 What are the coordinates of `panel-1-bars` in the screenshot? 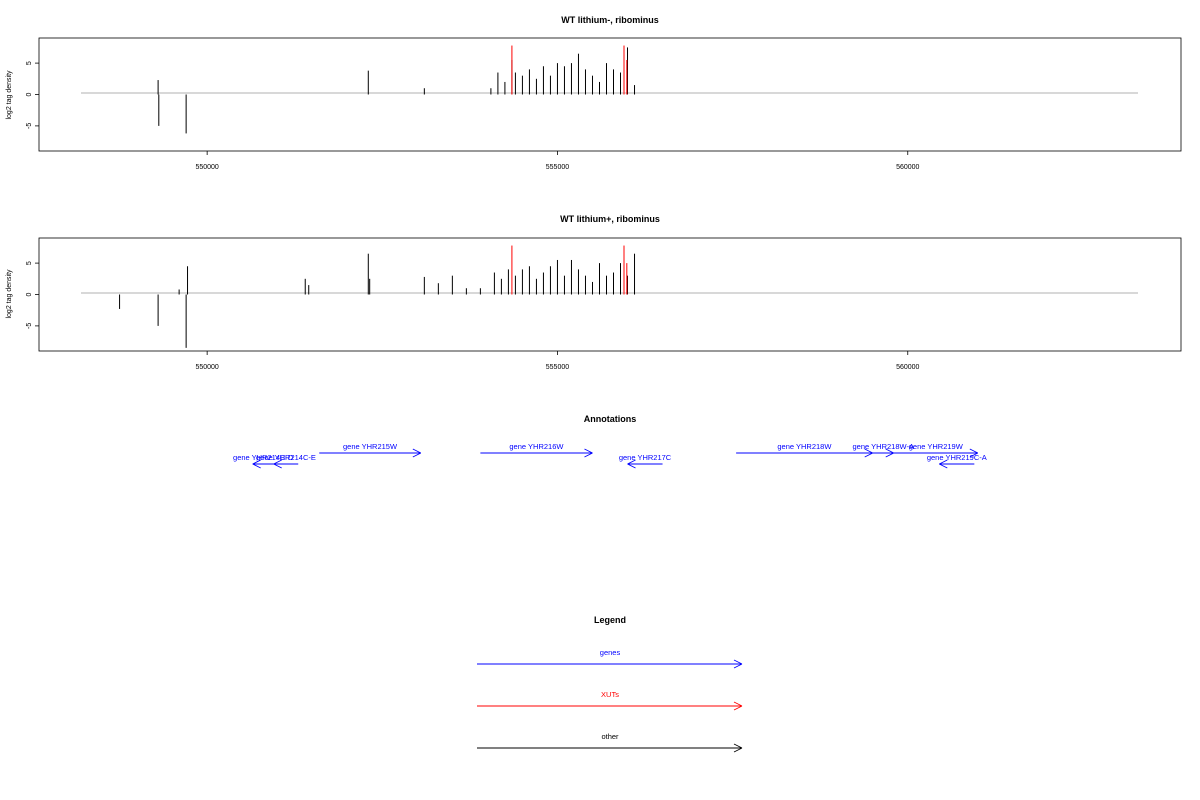 It's located at (396, 89).